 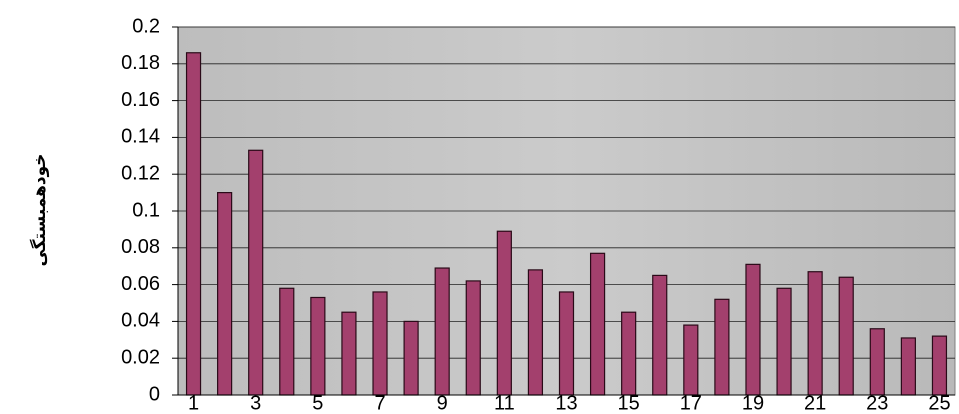 I want to click on y-tick-label: 0.14, so click(x=140, y=137).